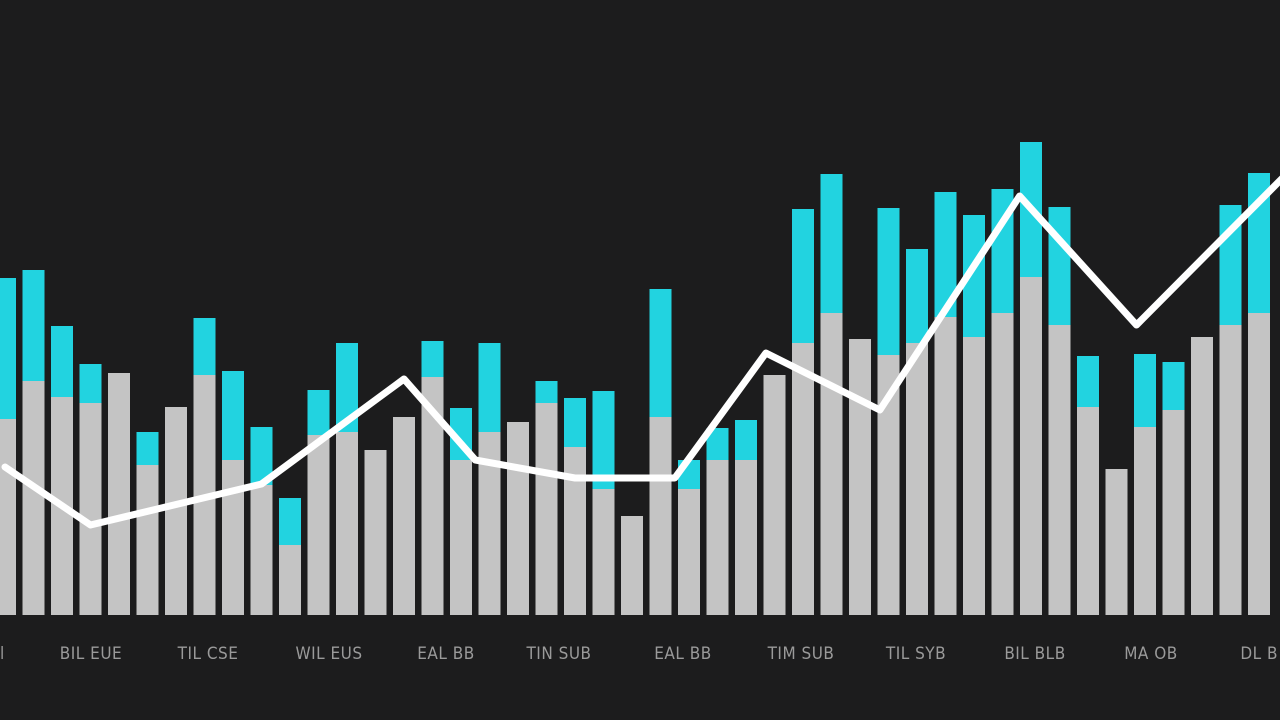 This screenshot has height=720, width=1280. What do you see at coordinates (328, 654) in the screenshot?
I see `x-tick-label: WIL EUS` at bounding box center [328, 654].